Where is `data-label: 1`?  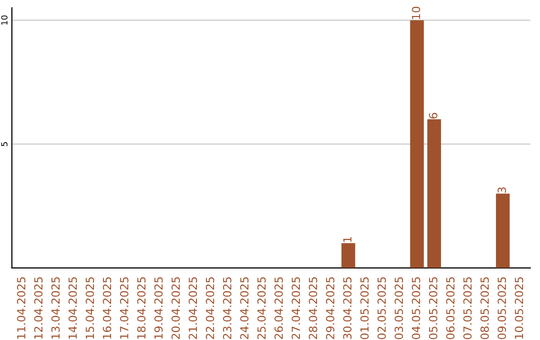 data-label: 1 is located at coordinates (347, 239).